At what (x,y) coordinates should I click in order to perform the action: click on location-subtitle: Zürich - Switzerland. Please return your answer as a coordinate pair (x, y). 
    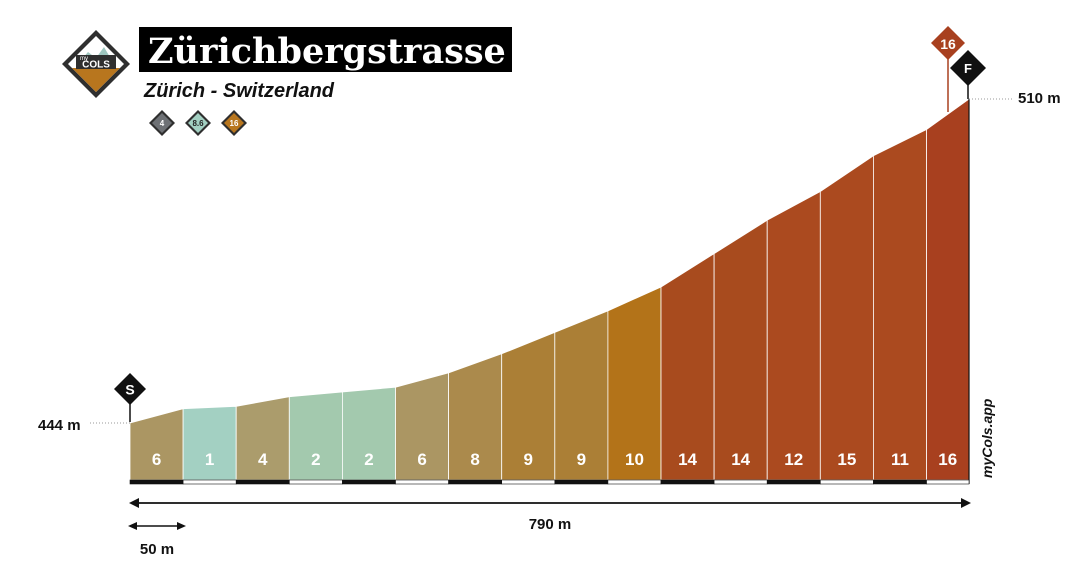
    Looking at the image, I should click on (239, 91).